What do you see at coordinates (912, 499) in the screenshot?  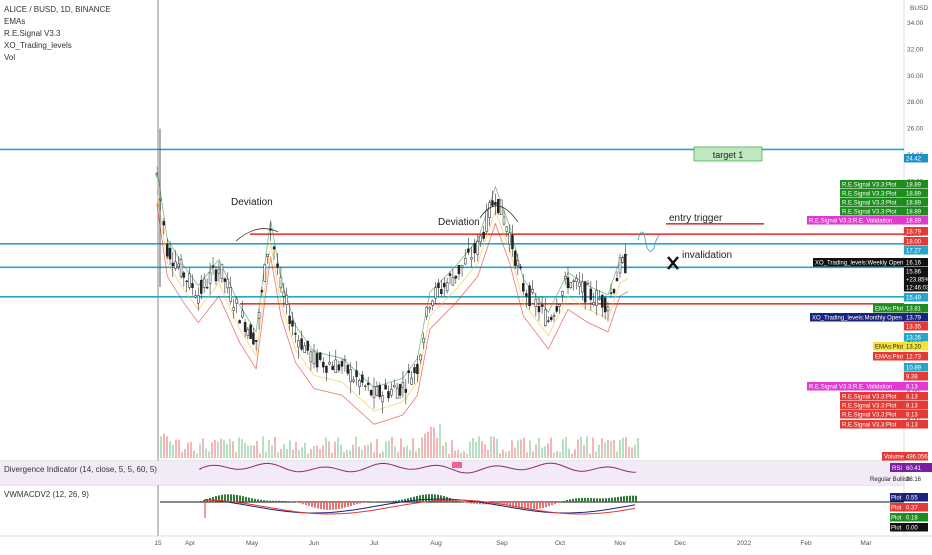 I see `macd-tag-value: 0.55` at bounding box center [912, 499].